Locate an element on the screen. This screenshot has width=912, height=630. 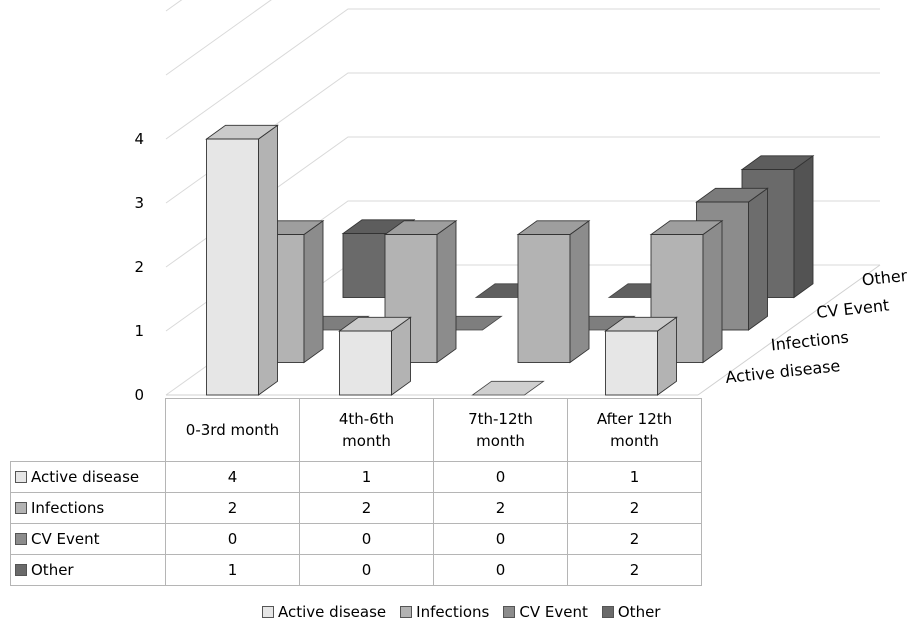
legend-item: Active disease is located at coordinates (324, 612).